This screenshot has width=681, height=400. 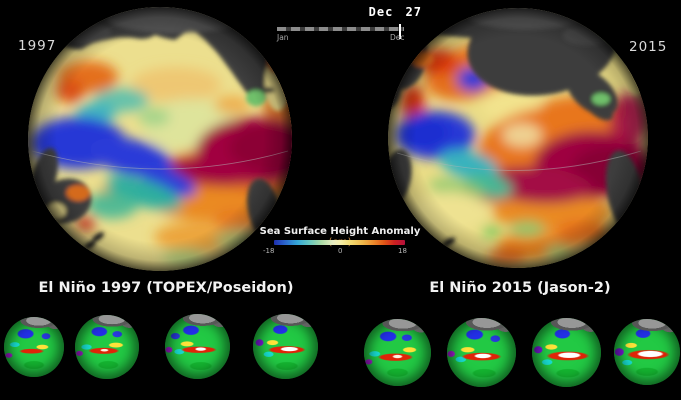 I want to click on timeline-scrubber-track, so click(x=340, y=29).